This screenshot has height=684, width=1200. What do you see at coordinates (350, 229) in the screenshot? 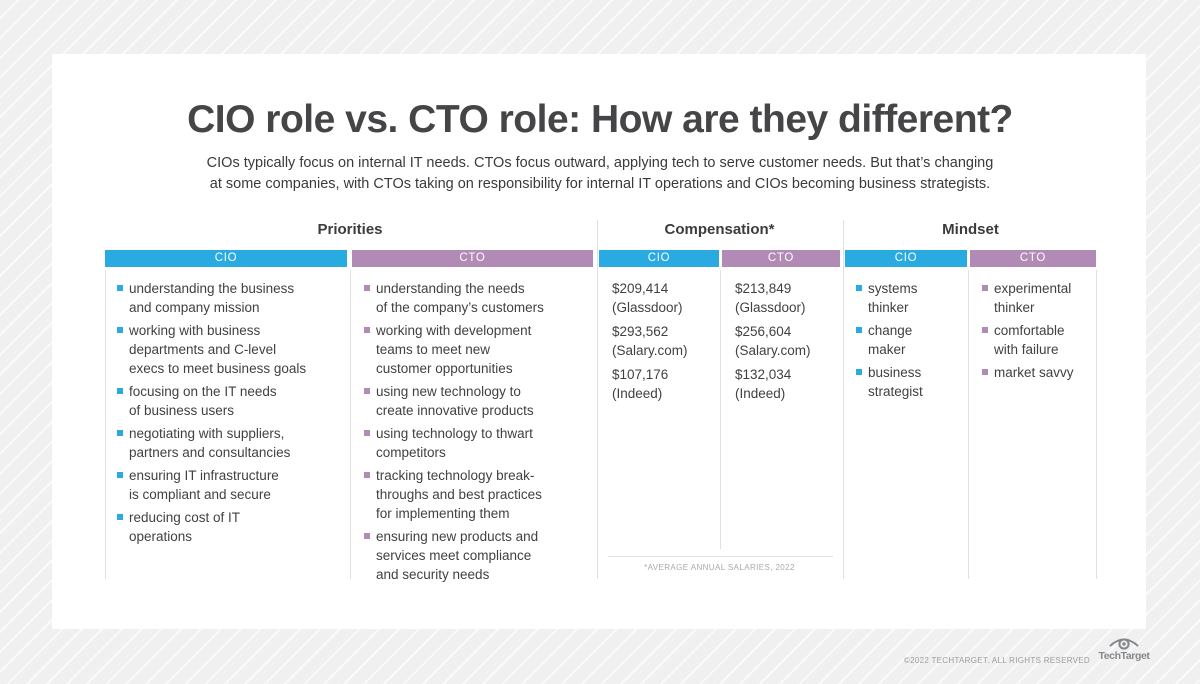
I see `section-heading-priorities: Priorities` at bounding box center [350, 229].